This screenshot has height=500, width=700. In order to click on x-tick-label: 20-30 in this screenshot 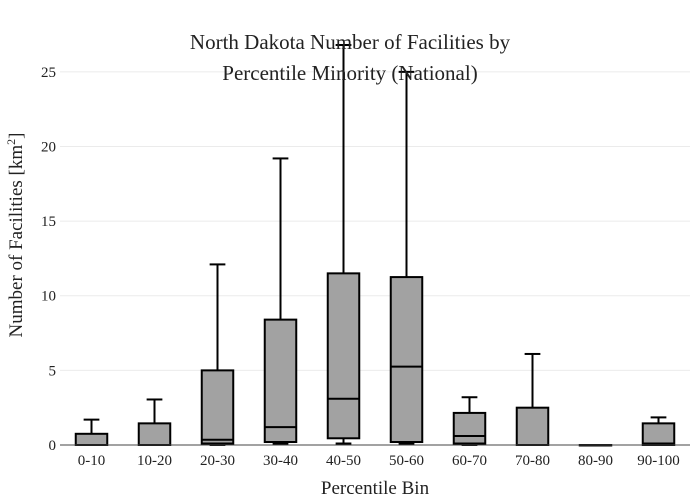, I will do `click(217, 461)`.